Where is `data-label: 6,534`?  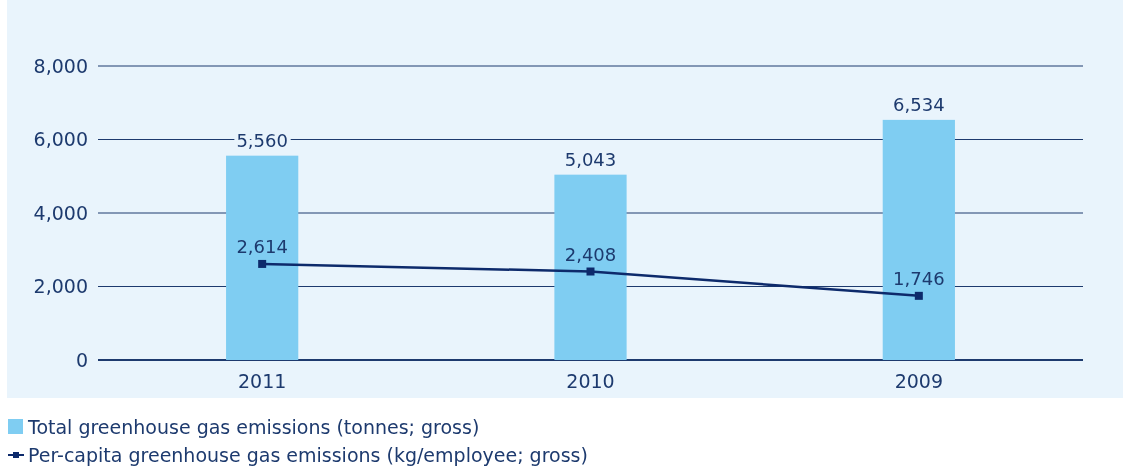
data-label: 6,534 is located at coordinates (919, 104).